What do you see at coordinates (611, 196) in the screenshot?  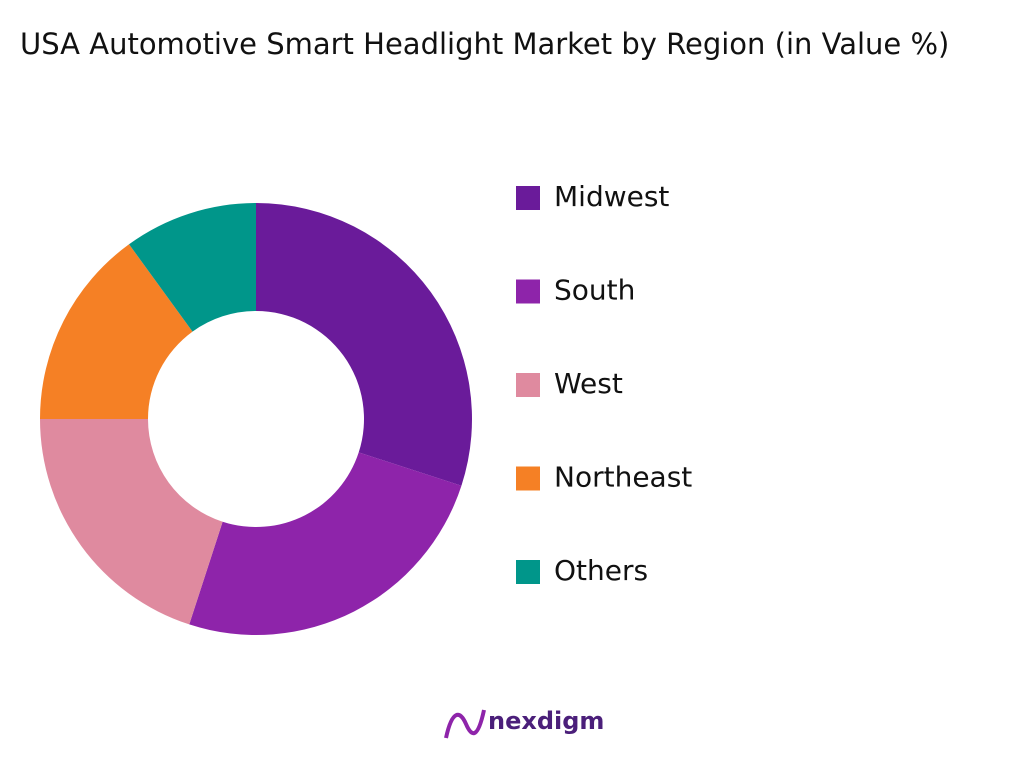 I see `legend-label: Midwest` at bounding box center [611, 196].